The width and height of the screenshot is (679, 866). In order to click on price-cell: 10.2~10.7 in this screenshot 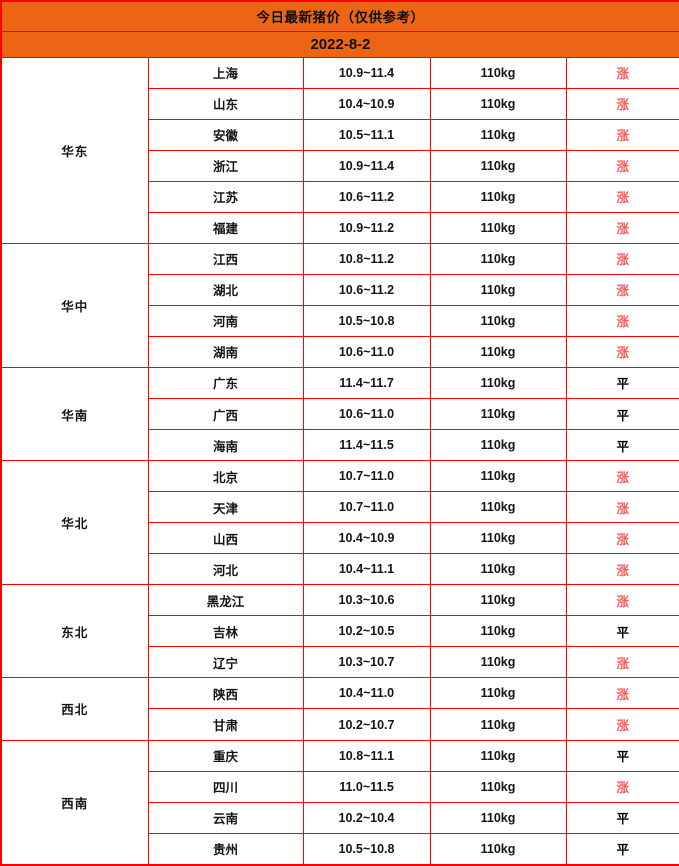, I will do `click(366, 724)`.